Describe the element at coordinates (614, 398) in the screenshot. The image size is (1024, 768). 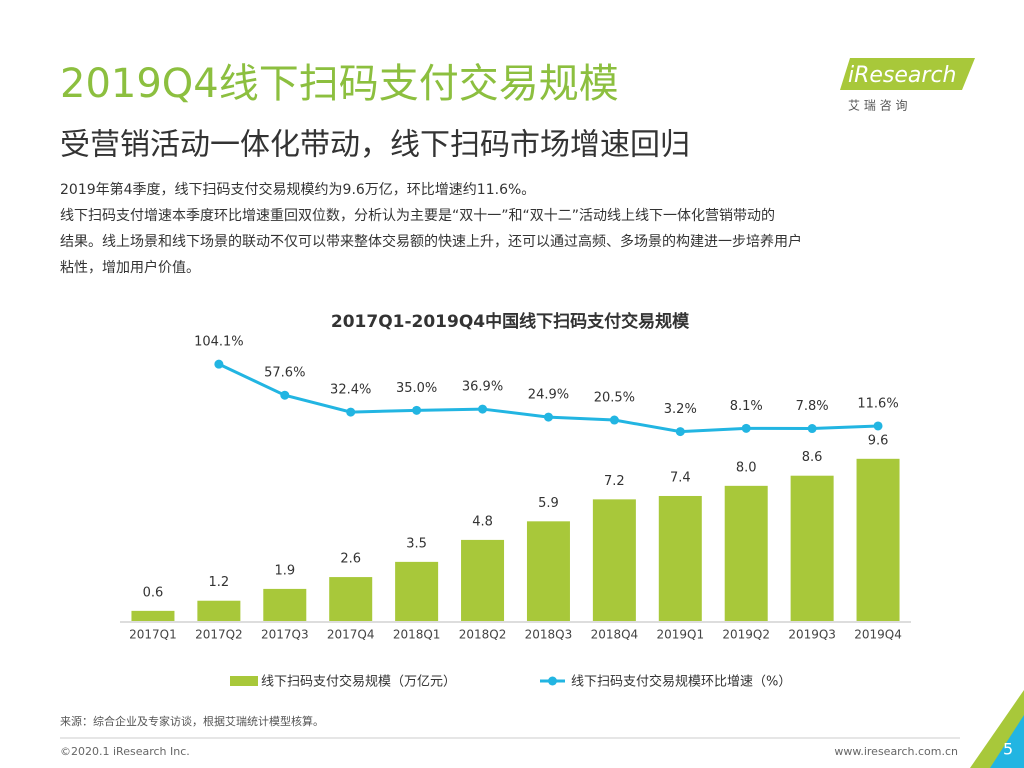
I see `data-label: 20.5%` at that location.